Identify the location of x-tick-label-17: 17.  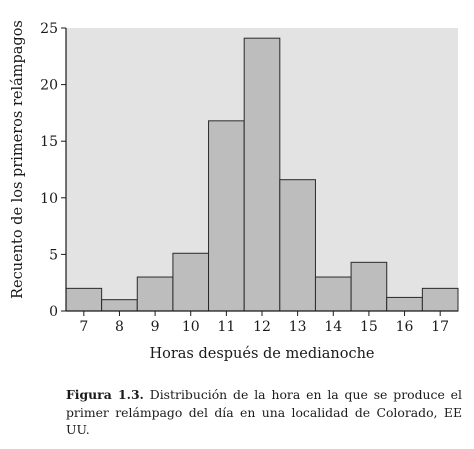
(440, 327).